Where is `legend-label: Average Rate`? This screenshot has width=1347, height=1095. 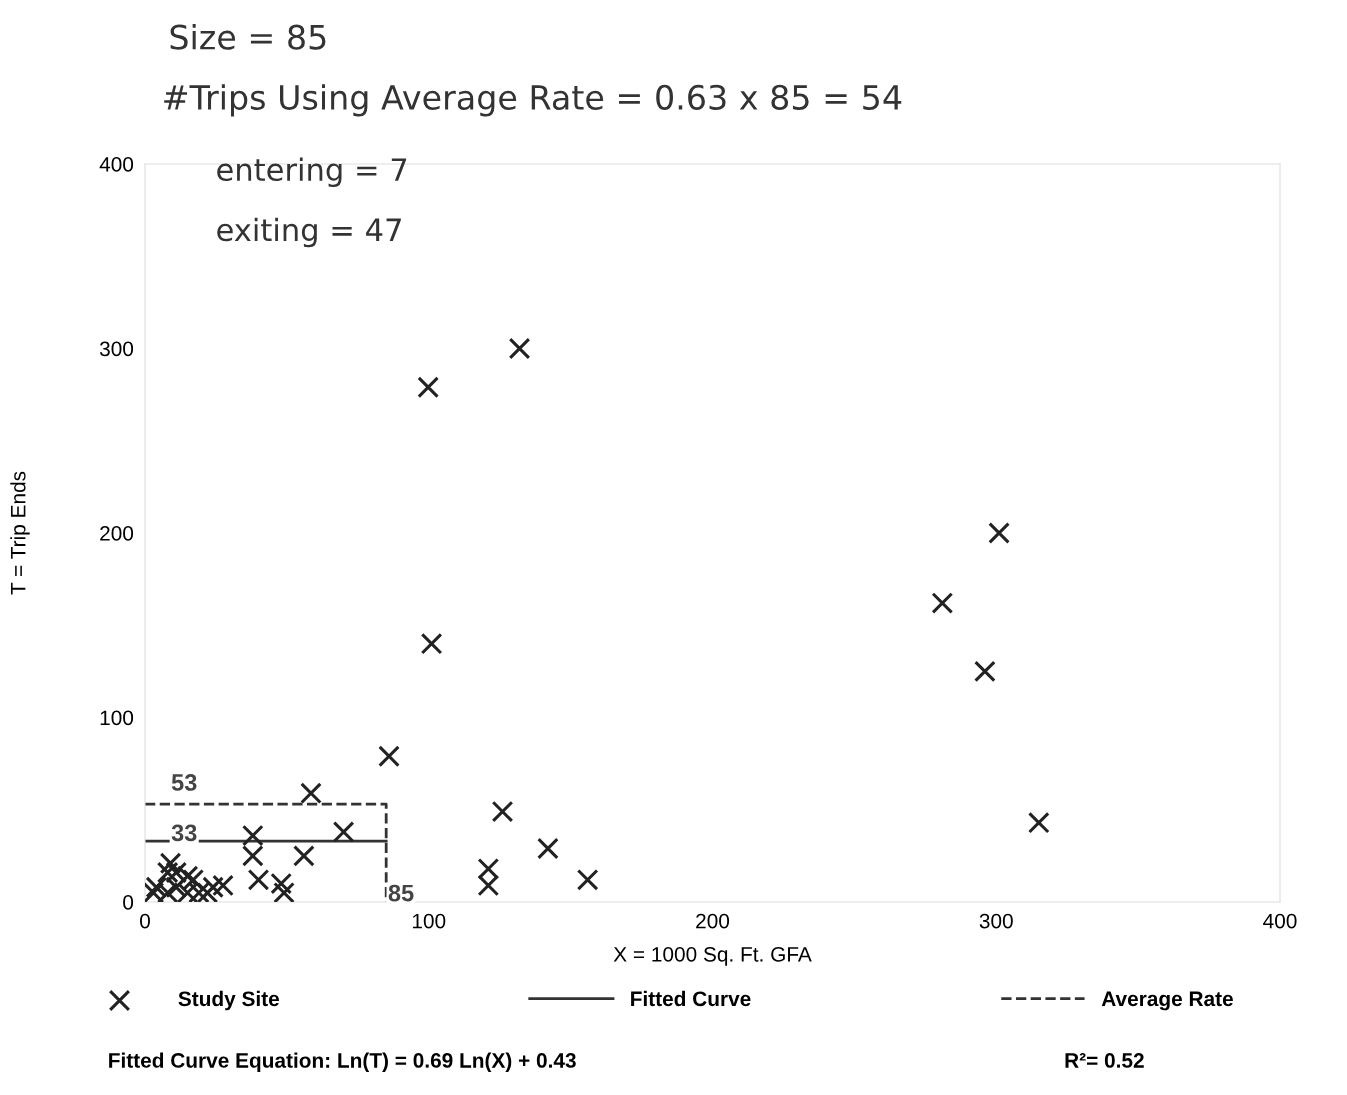 legend-label: Average Rate is located at coordinates (1167, 1001).